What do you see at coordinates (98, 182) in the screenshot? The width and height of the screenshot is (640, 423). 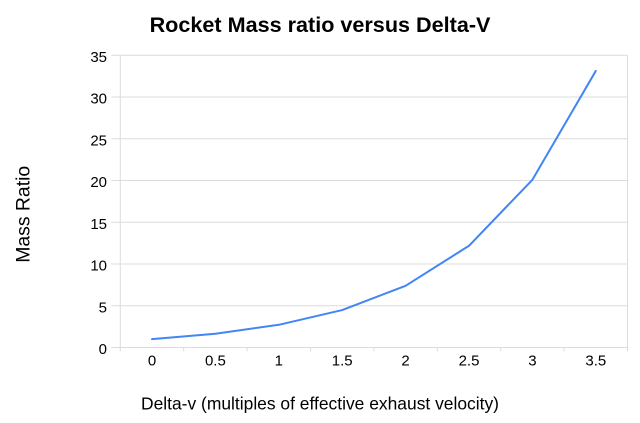 I see `svg-text: 20` at bounding box center [98, 182].